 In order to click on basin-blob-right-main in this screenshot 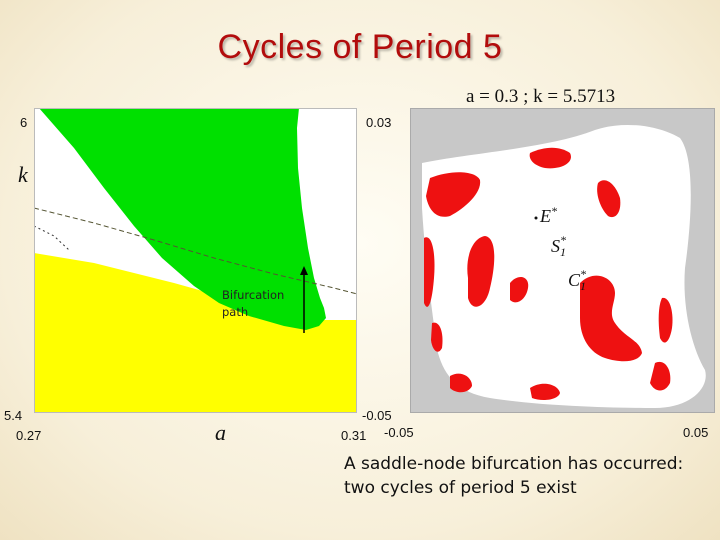, I will do `click(611, 318)`.